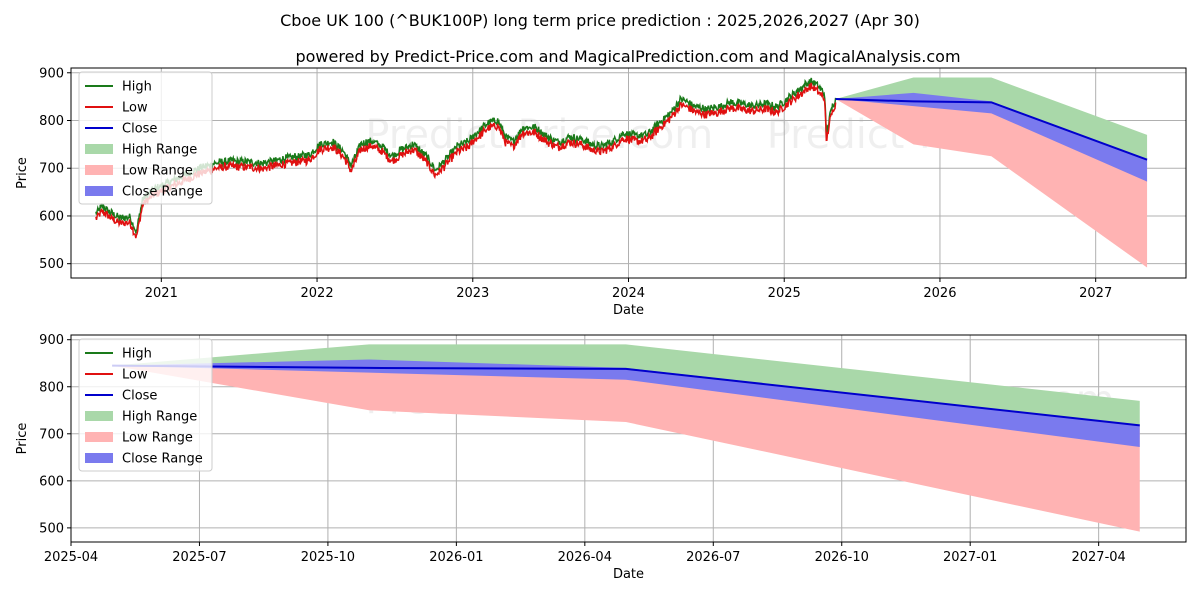  Describe the element at coordinates (456, 557) in the screenshot. I see `x-tick-label: 2026-01` at that location.